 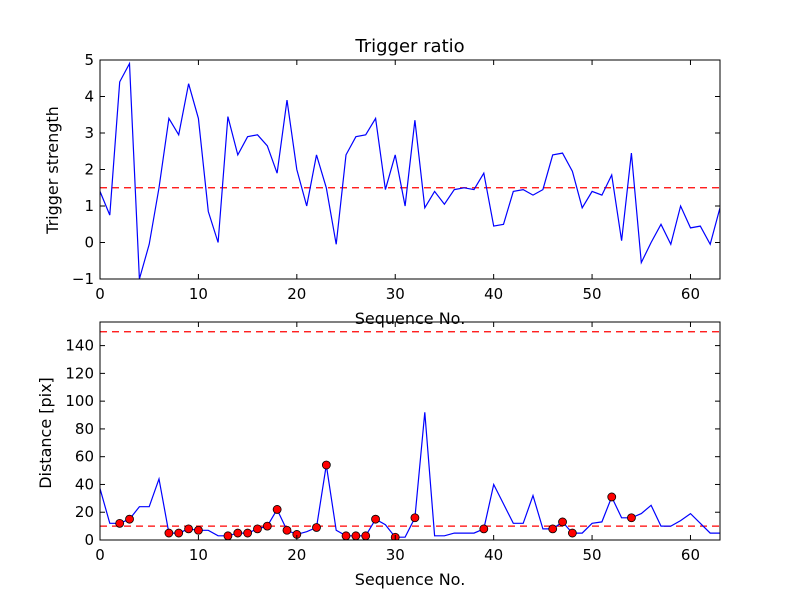 I want to click on top-y-tick-label: 5, so click(x=89, y=60).